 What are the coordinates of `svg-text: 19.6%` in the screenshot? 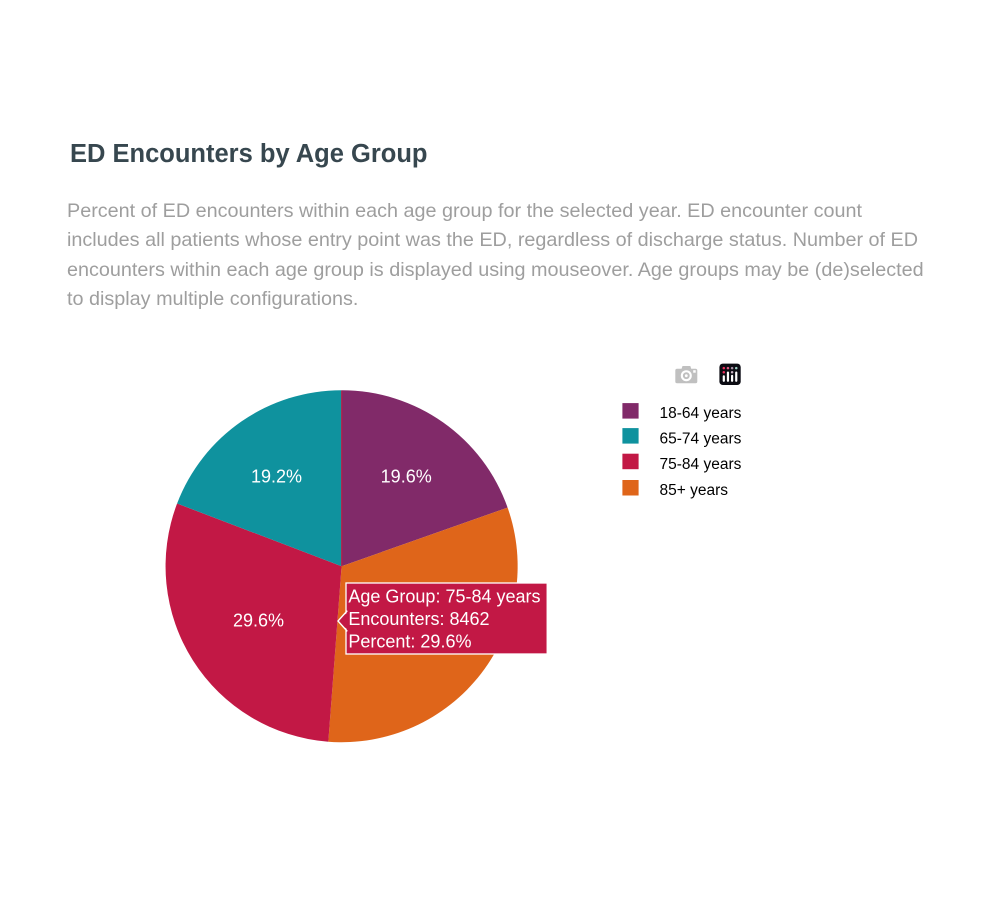 It's located at (406, 477).